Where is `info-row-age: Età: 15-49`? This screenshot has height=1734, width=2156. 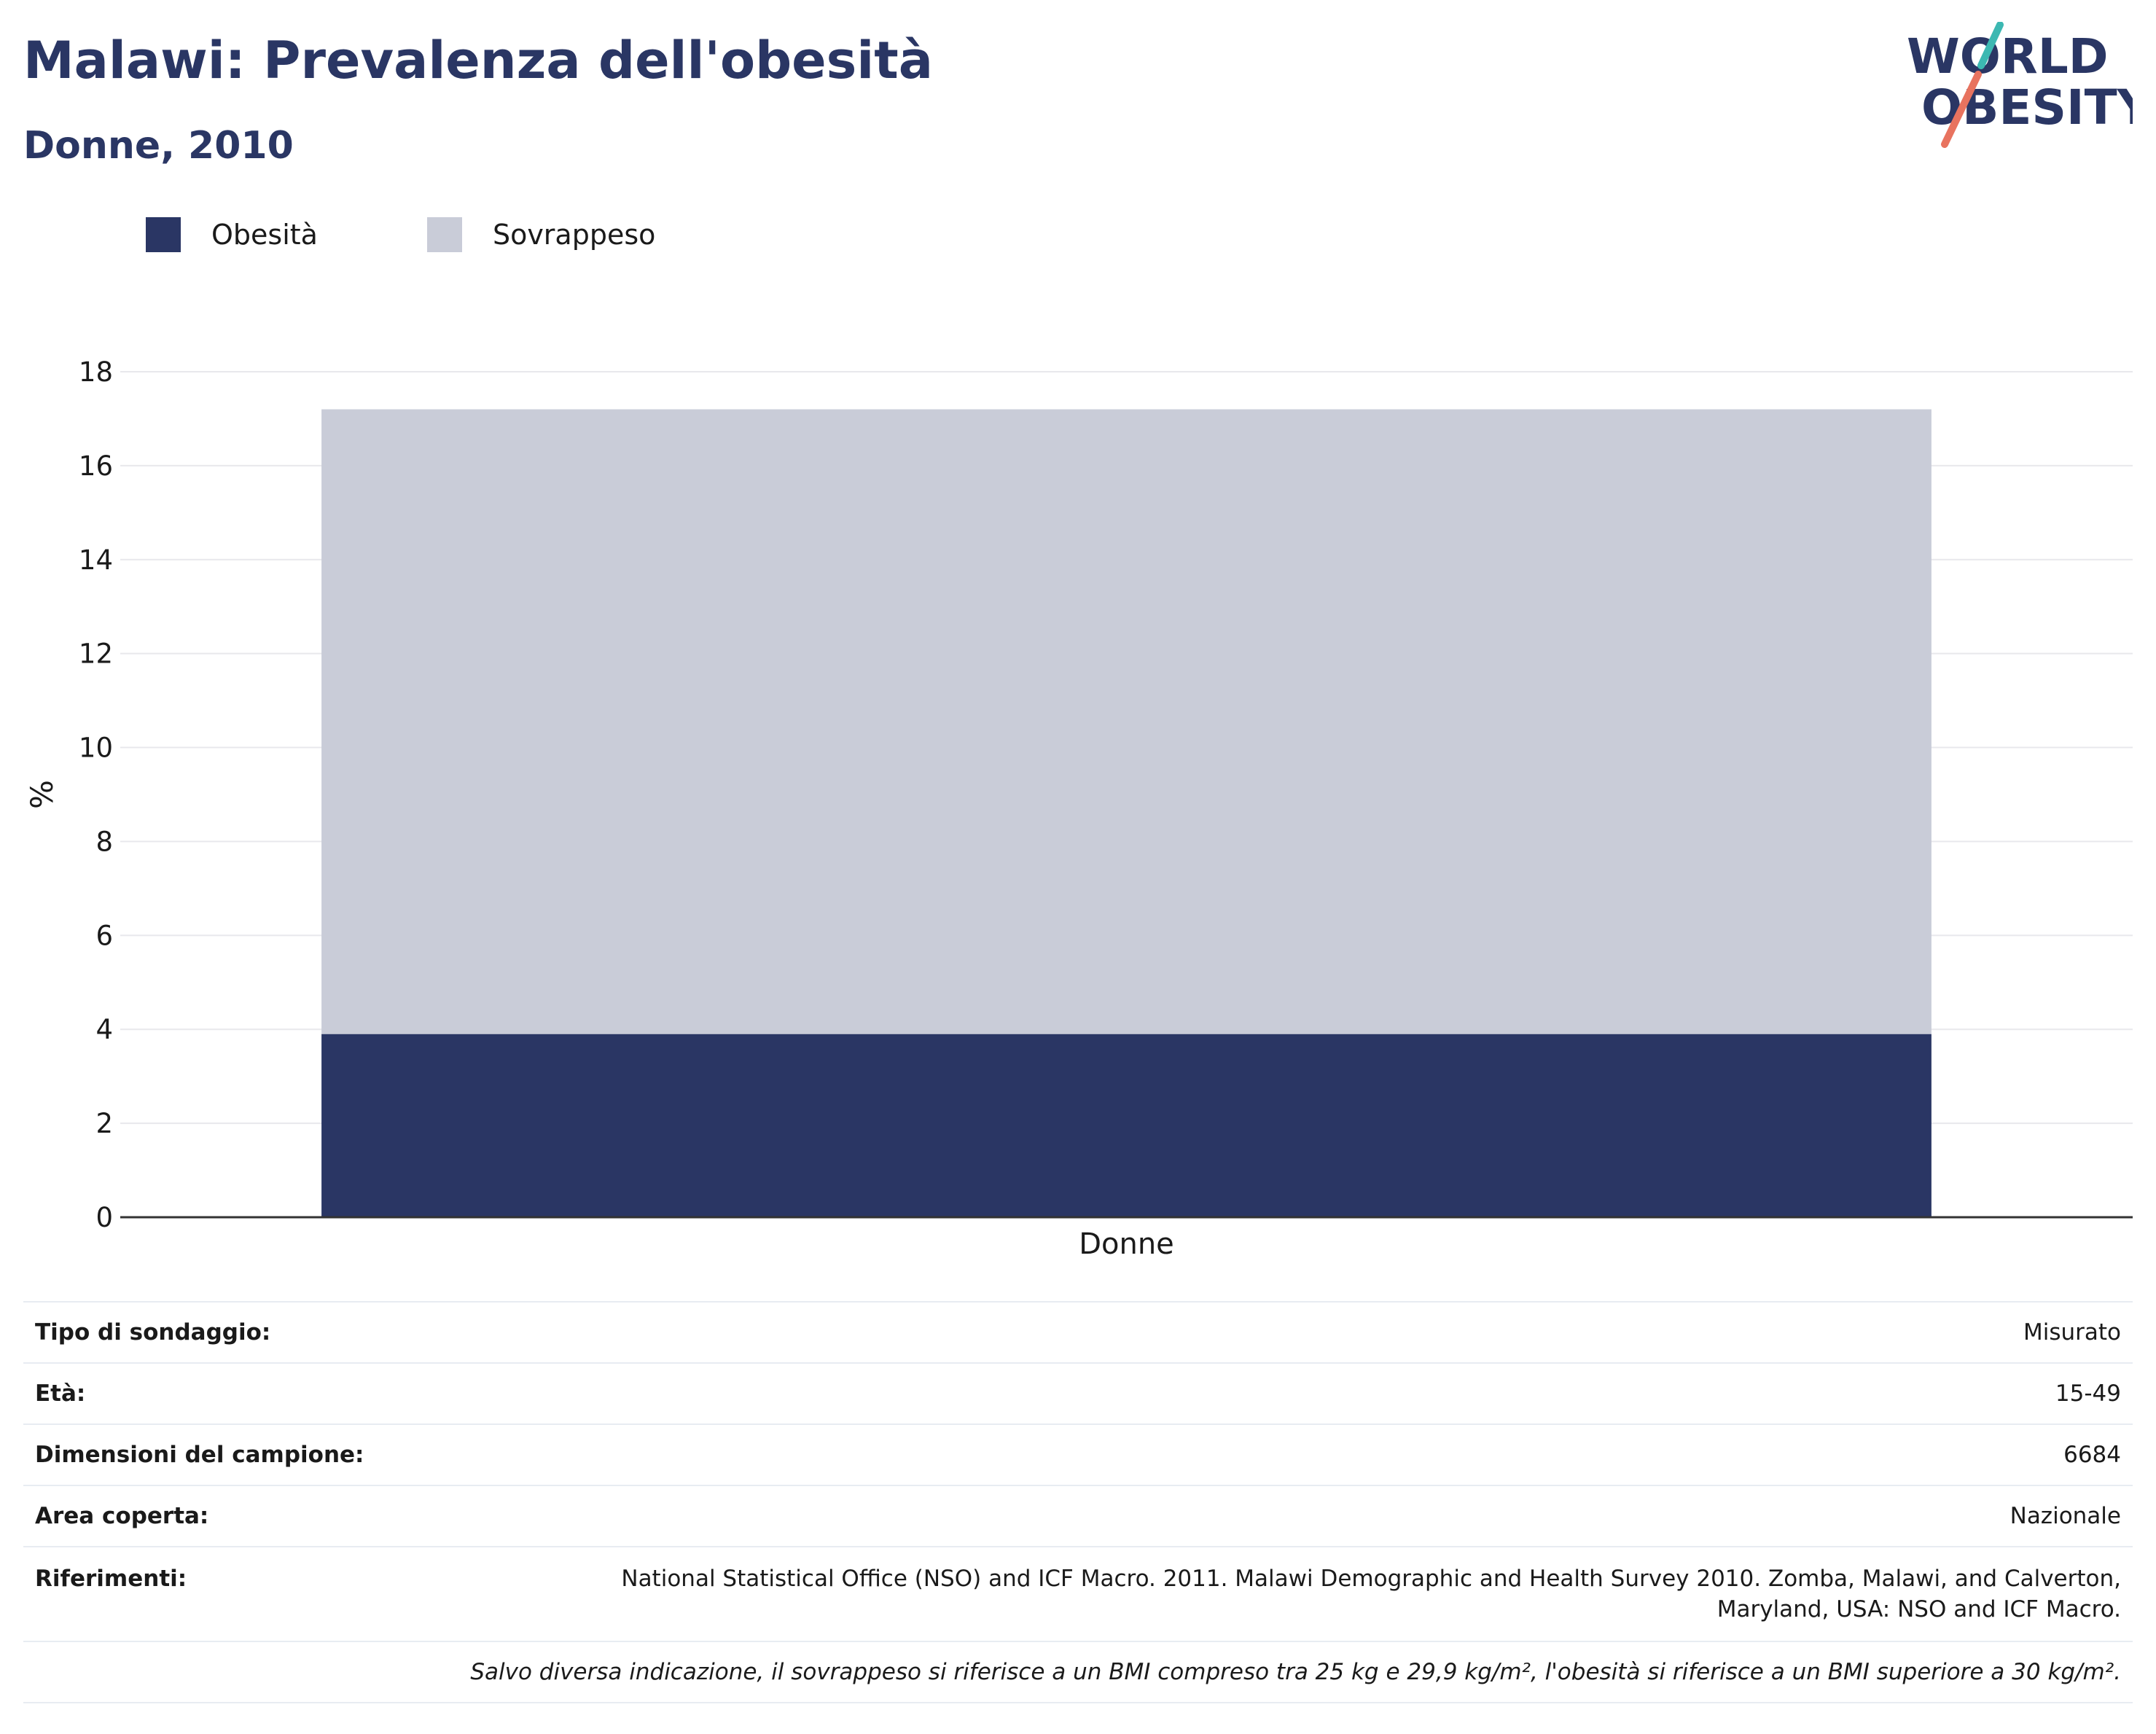 info-row-age: Età: 15-49 is located at coordinates (1078, 1393).